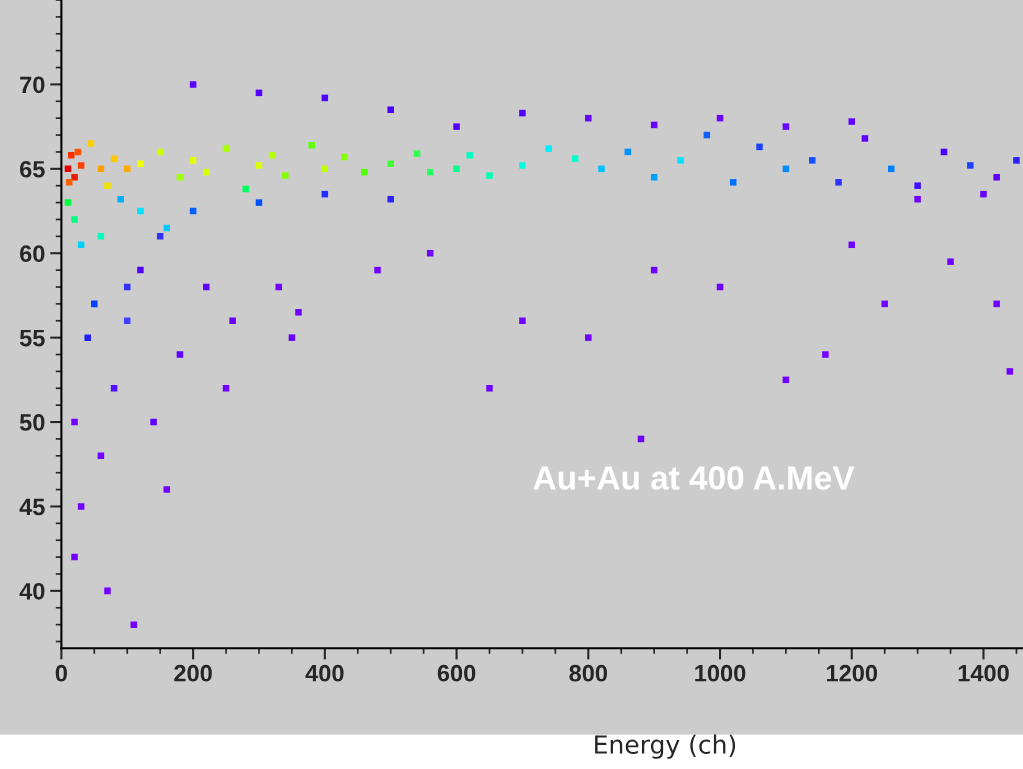  What do you see at coordinates (32, 338) in the screenshot?
I see `y-tick-label: 55` at bounding box center [32, 338].